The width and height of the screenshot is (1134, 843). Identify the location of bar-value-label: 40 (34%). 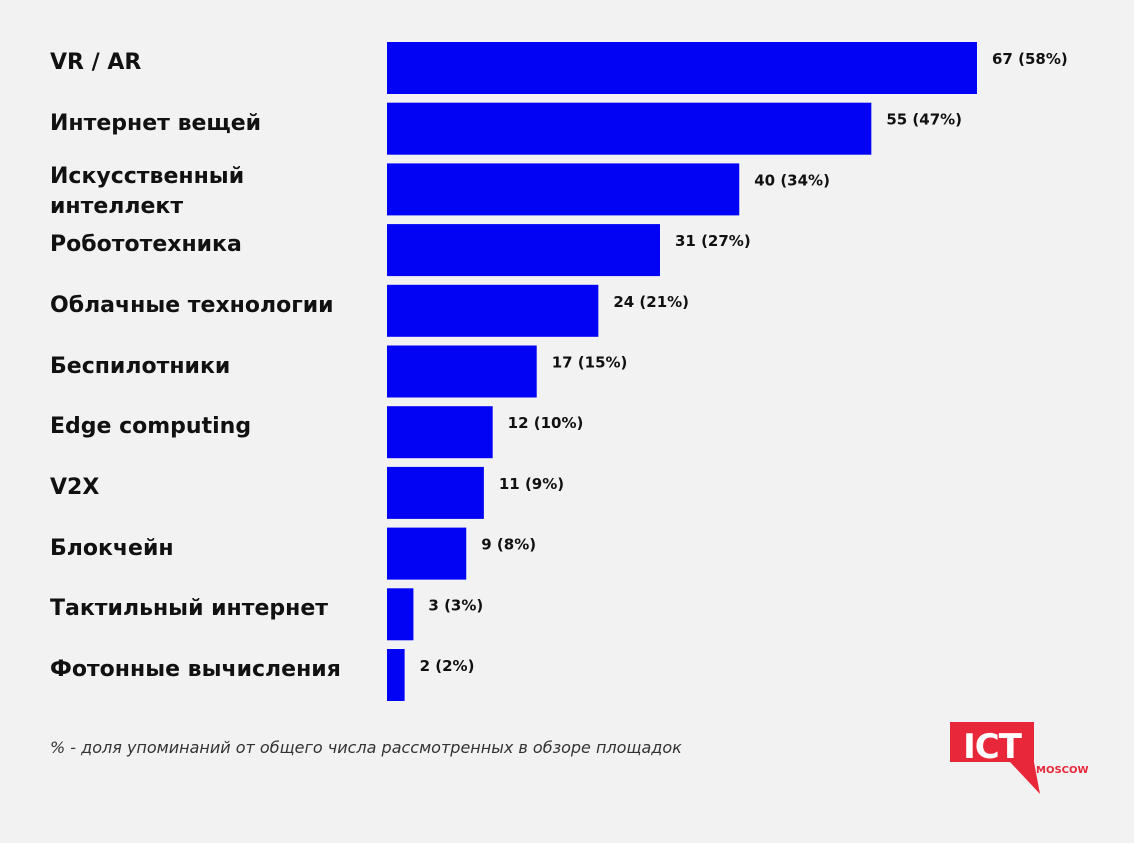
(792, 180).